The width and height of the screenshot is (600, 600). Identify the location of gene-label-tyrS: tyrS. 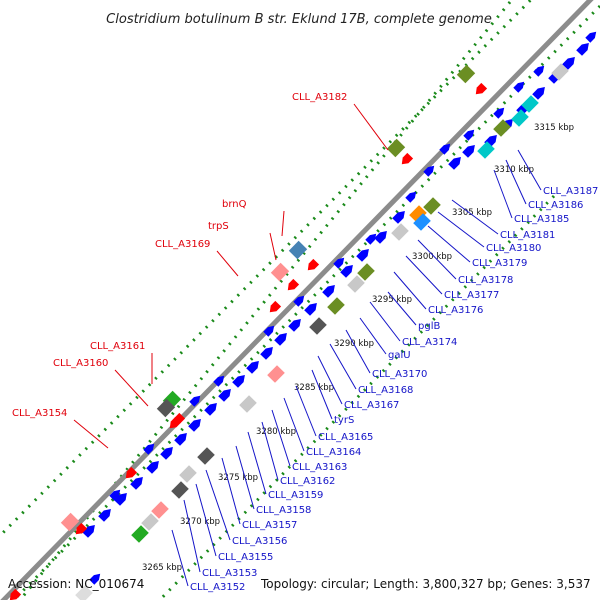
(344, 420).